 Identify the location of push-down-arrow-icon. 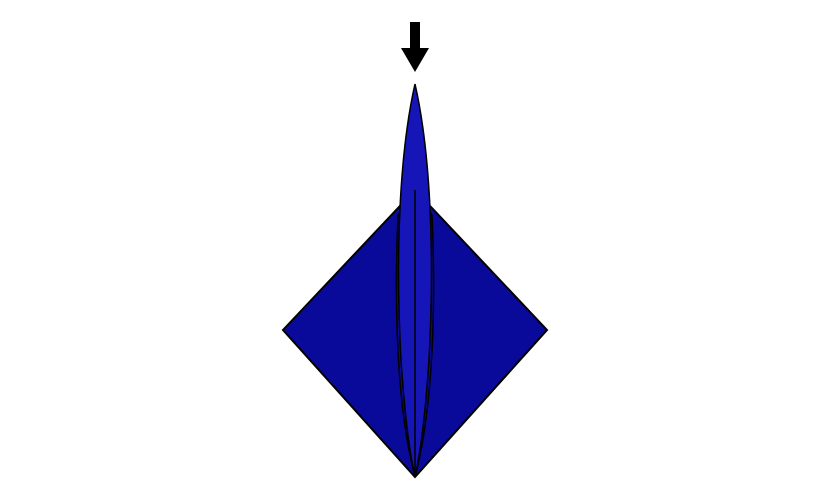
(415, 47).